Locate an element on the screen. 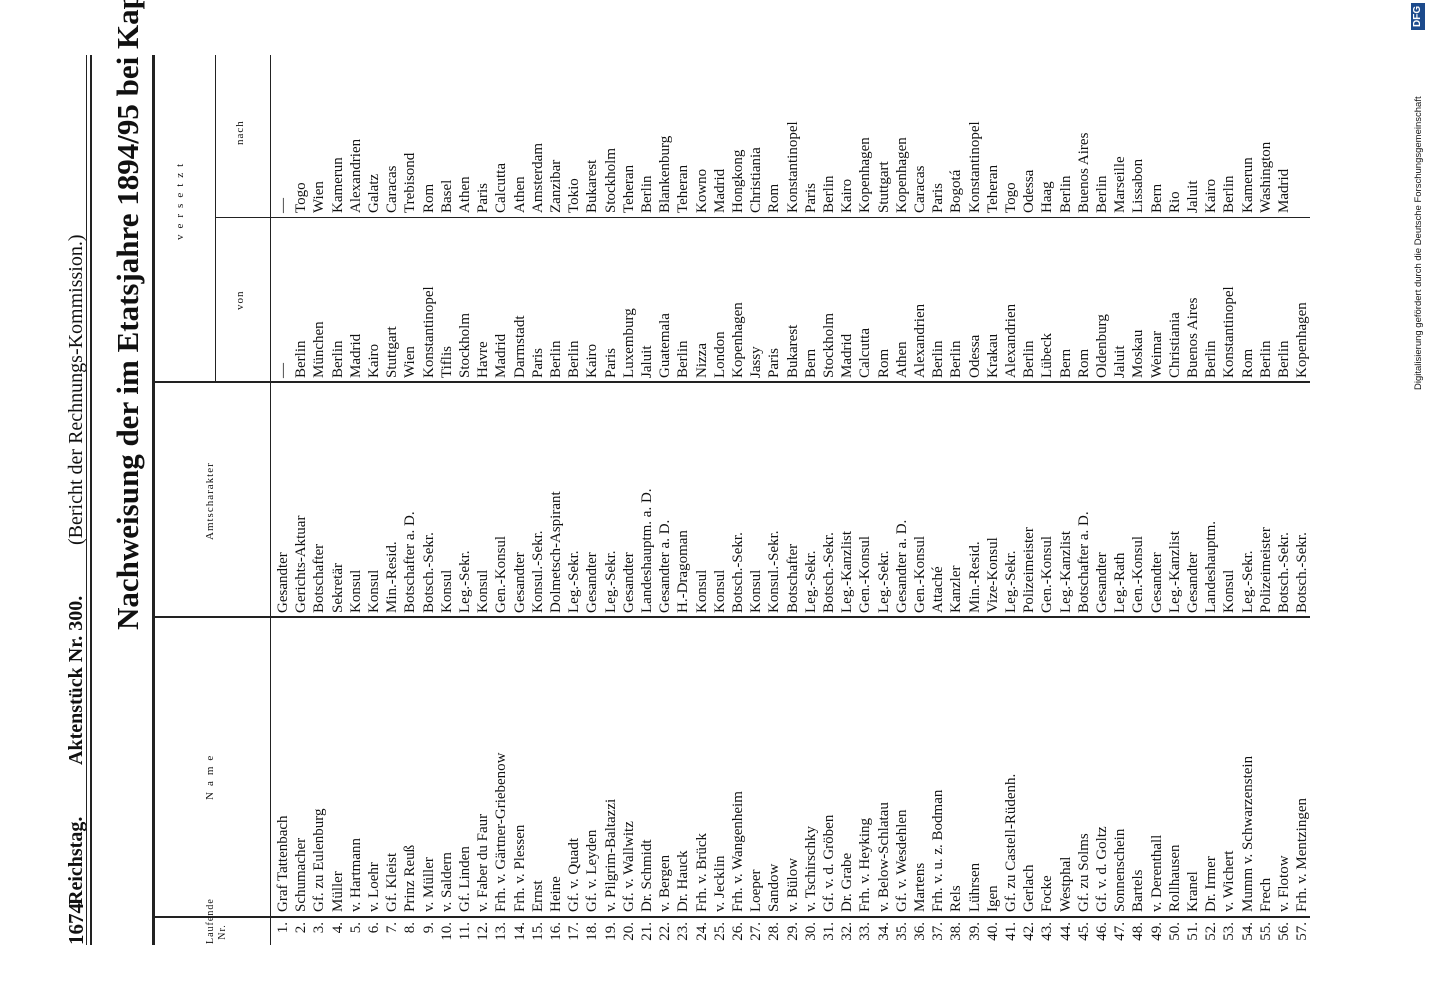 The width and height of the screenshot is (1434, 1000). row-number: 51. is located at coordinates (1193, 931).